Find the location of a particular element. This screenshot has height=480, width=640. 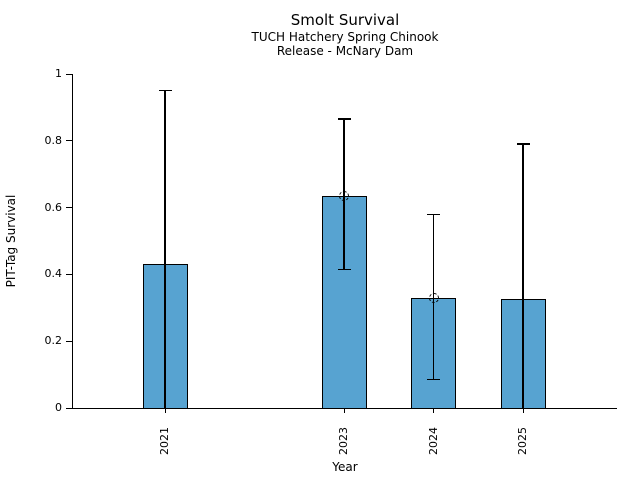

x-tick-label-2025: 2025 is located at coordinates (522, 441).